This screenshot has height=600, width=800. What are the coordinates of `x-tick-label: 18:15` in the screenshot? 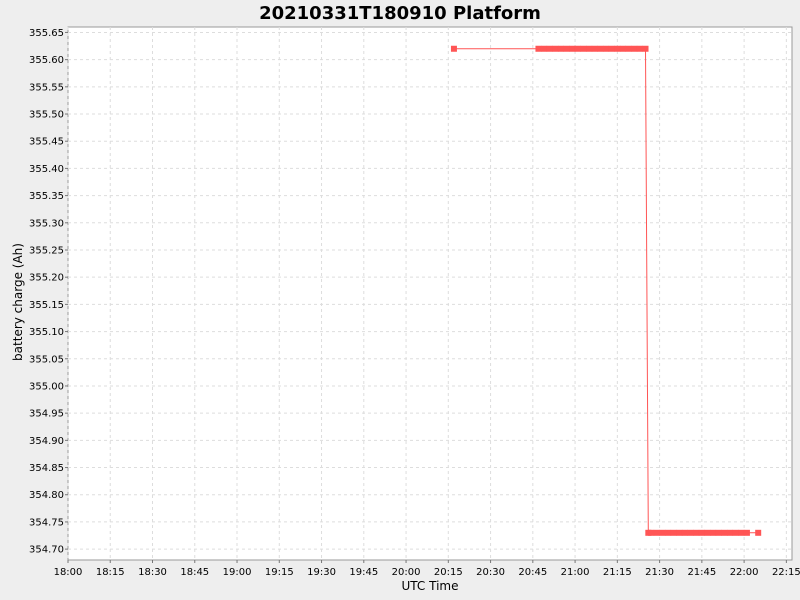 It's located at (110, 572).